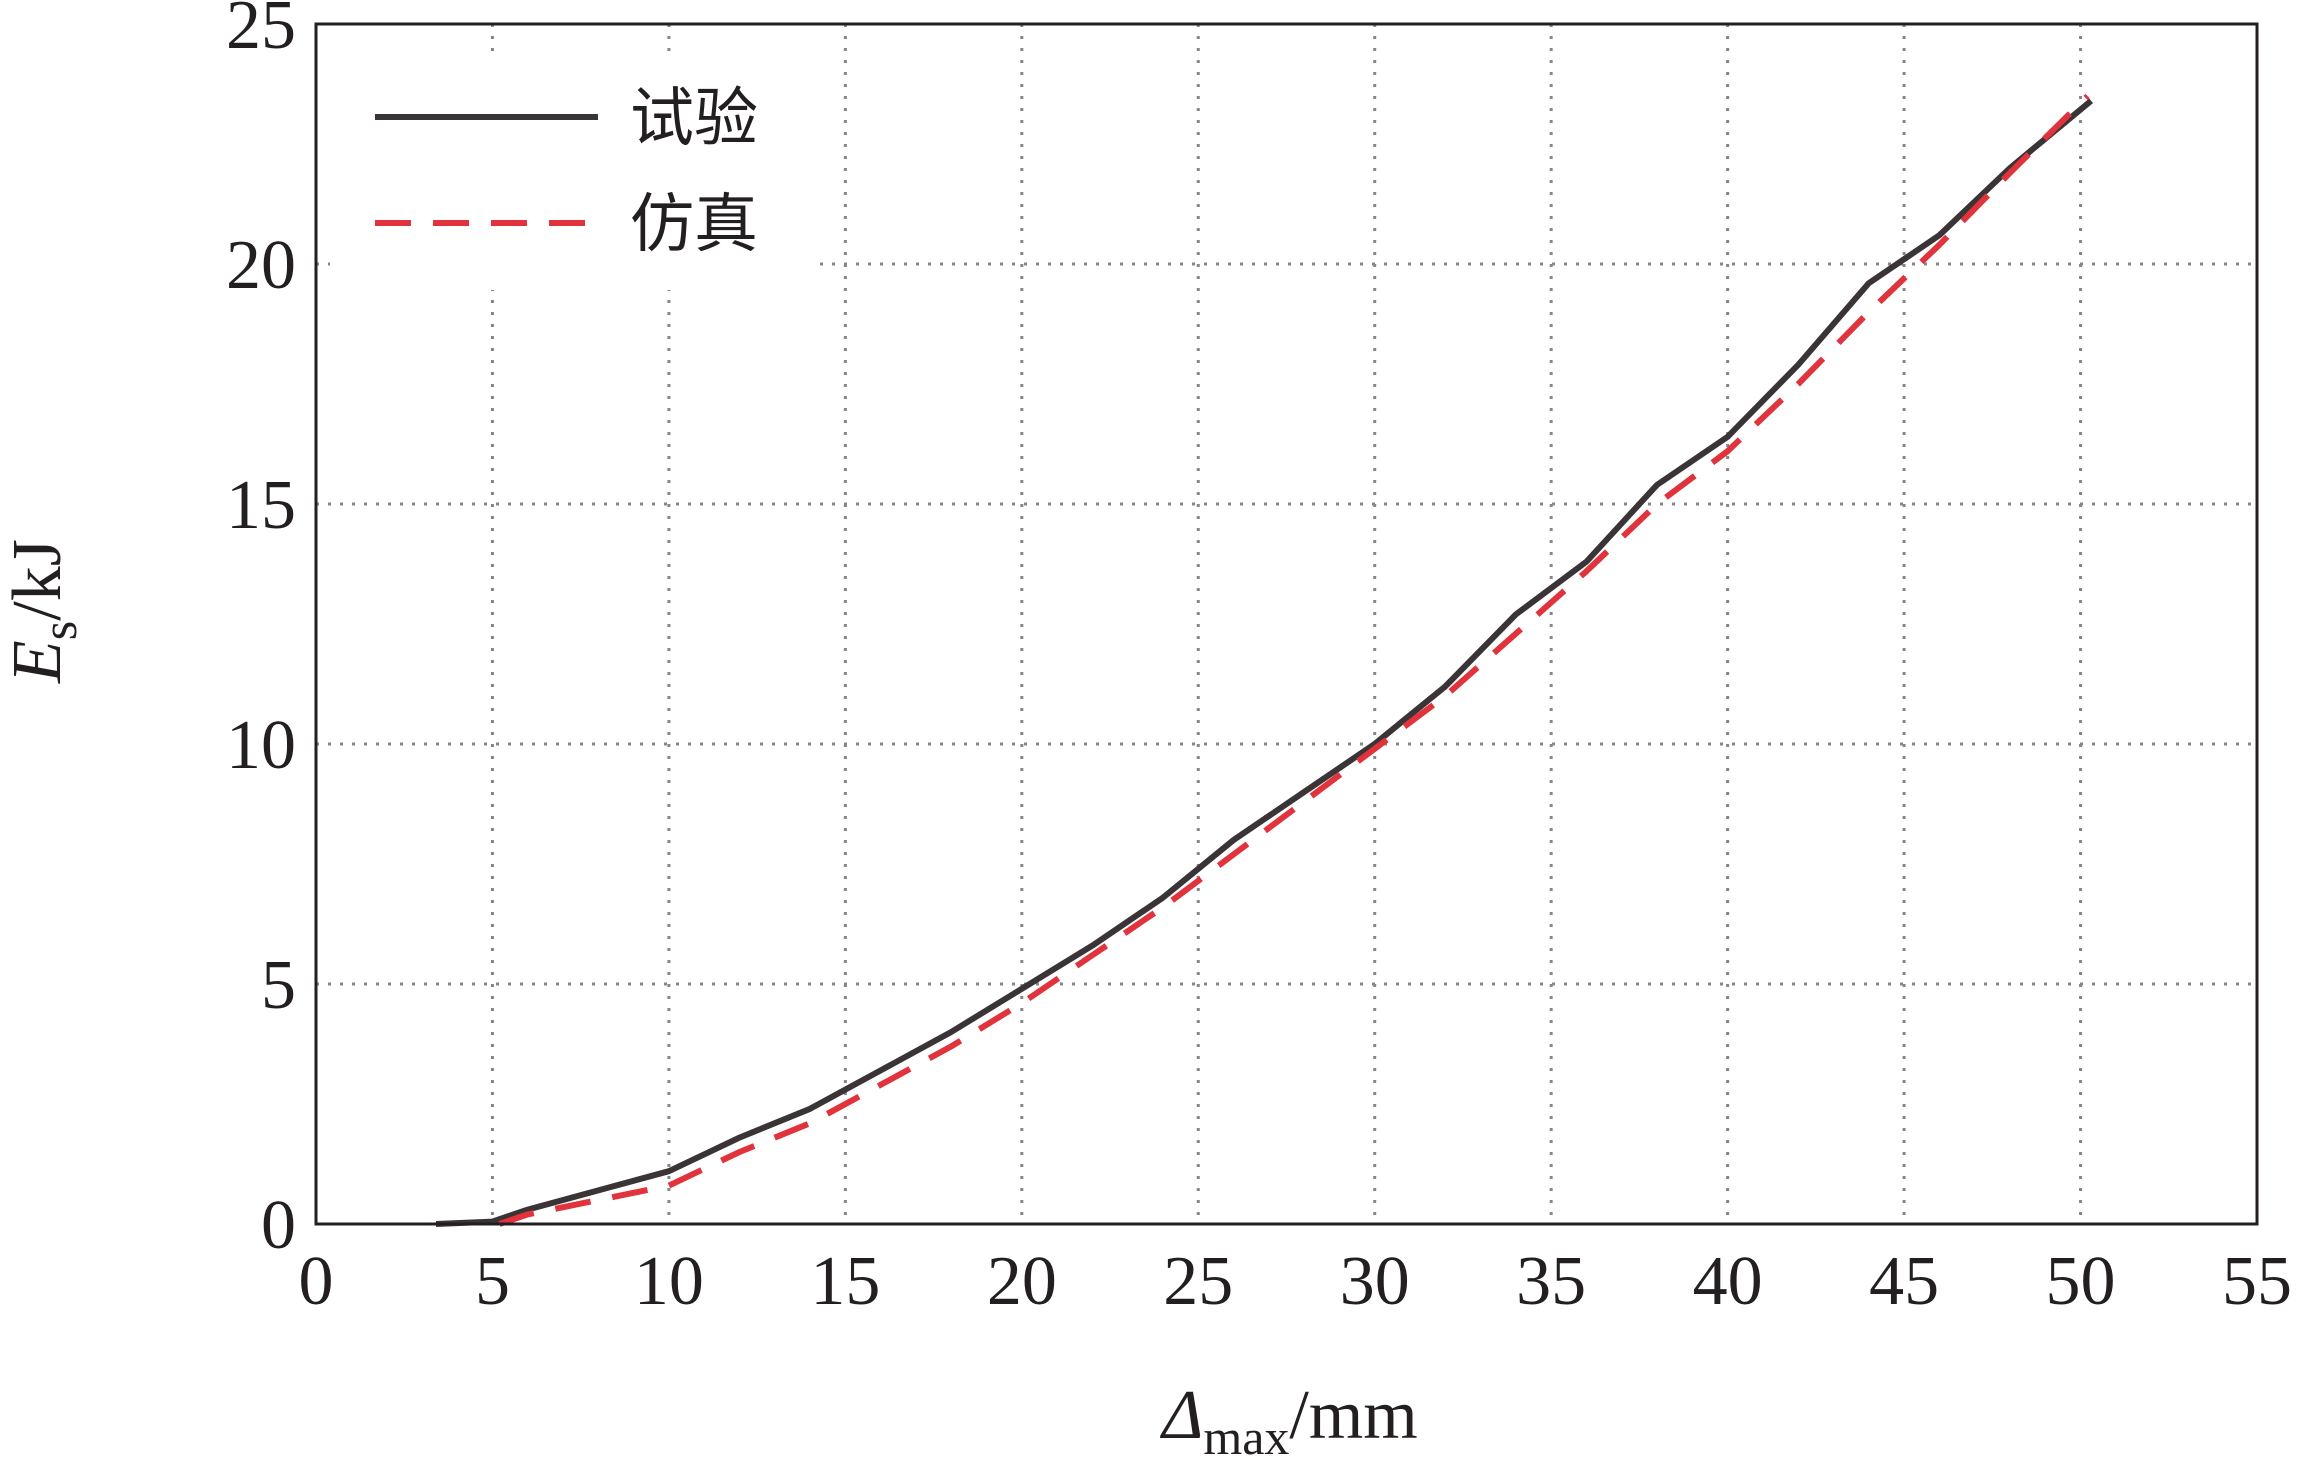 The width and height of the screenshot is (2300, 1464). Describe the element at coordinates (316, 1281) in the screenshot. I see `x-tick-label: 0` at that location.